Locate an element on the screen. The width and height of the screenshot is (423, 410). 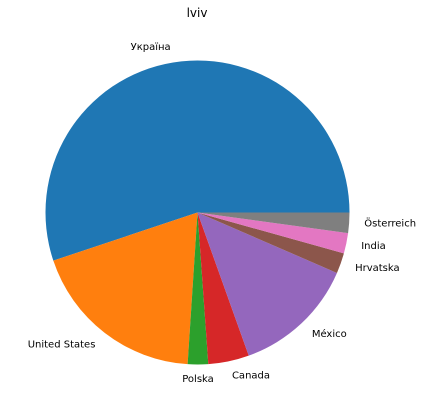
pie-label-mexico: México is located at coordinates (329, 334).